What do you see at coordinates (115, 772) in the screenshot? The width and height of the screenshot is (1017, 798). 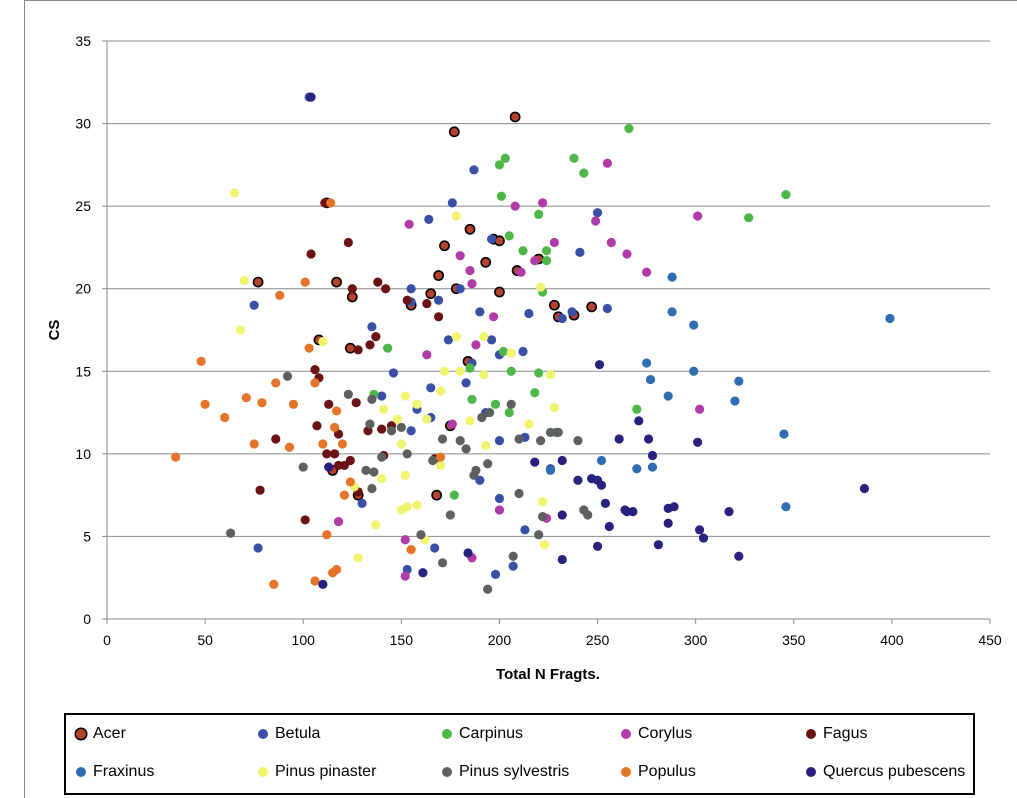 I see `legend-item: Fraxinus` at bounding box center [115, 772].